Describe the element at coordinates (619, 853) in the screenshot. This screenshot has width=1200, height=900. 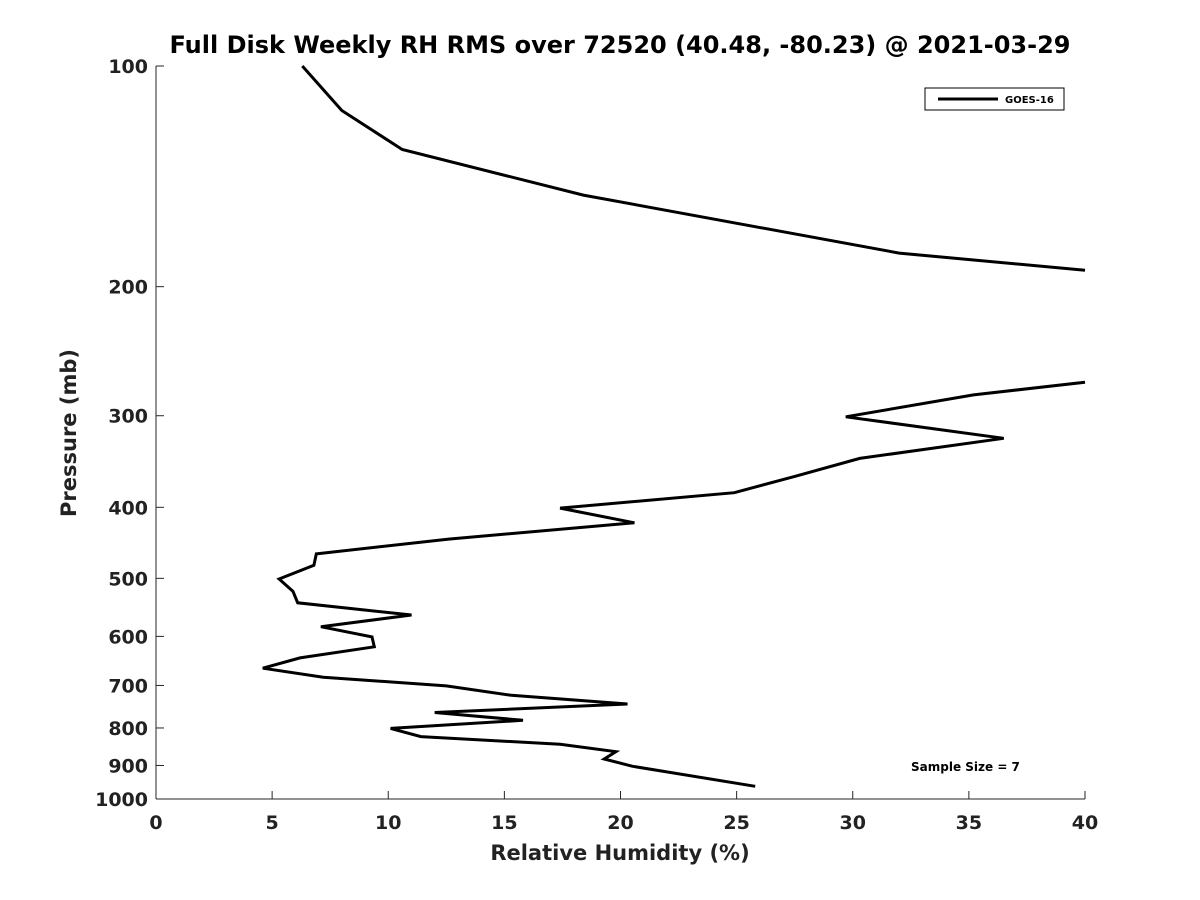
I see `x-axis-label: Relative Humidity (%)` at that location.